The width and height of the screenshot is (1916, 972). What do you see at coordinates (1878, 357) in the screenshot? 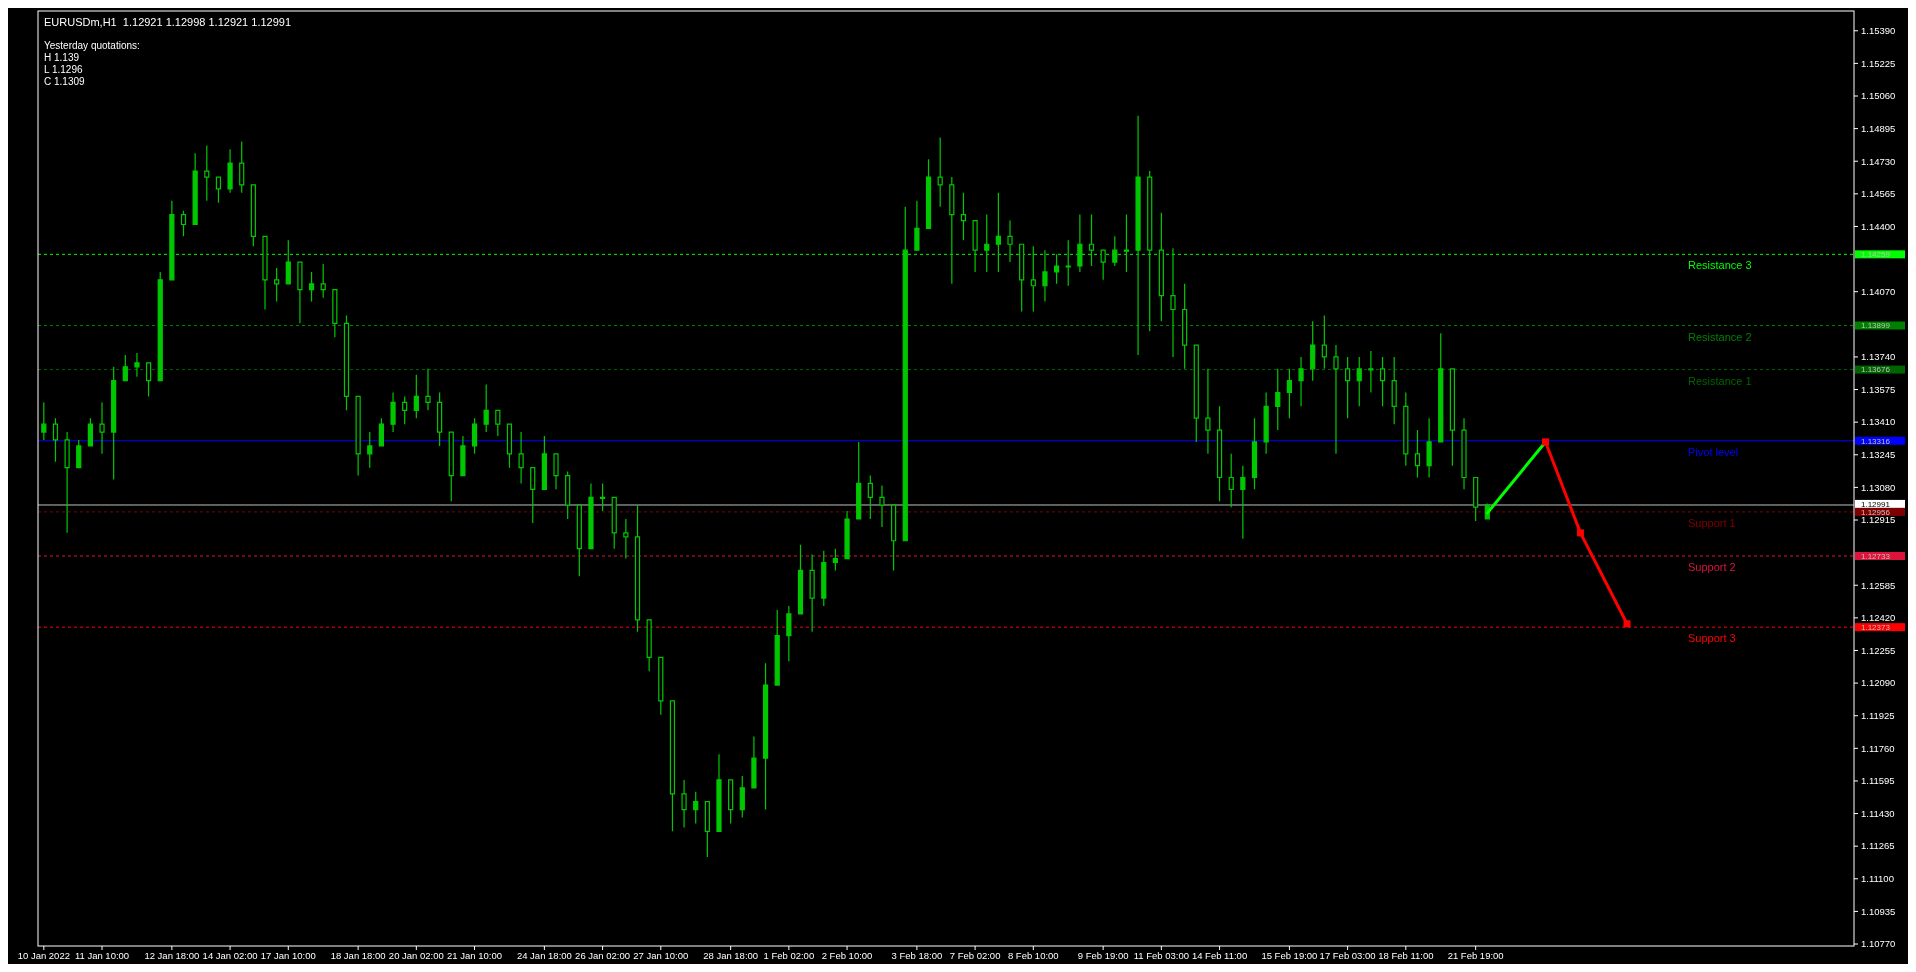
I see `y-tick-label: 1.13740` at bounding box center [1878, 357].